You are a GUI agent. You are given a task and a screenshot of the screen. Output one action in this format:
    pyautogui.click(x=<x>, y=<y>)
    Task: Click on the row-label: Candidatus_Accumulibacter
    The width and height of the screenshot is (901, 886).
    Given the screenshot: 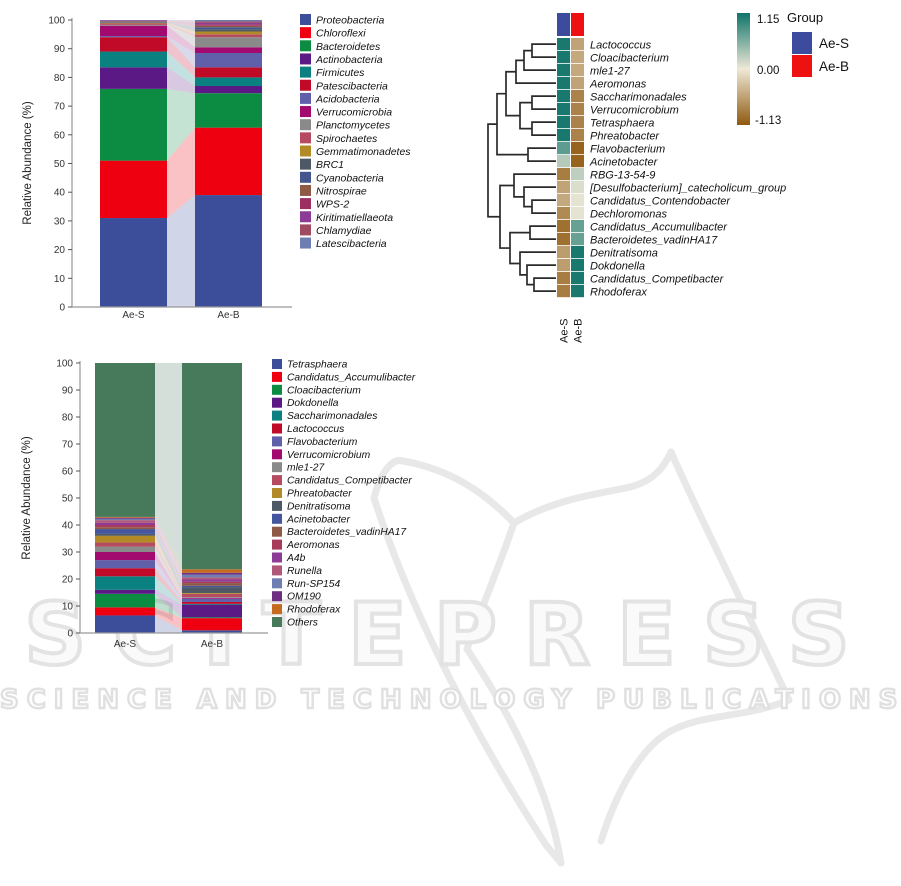 What is the action you would take?
    pyautogui.click(x=659, y=228)
    